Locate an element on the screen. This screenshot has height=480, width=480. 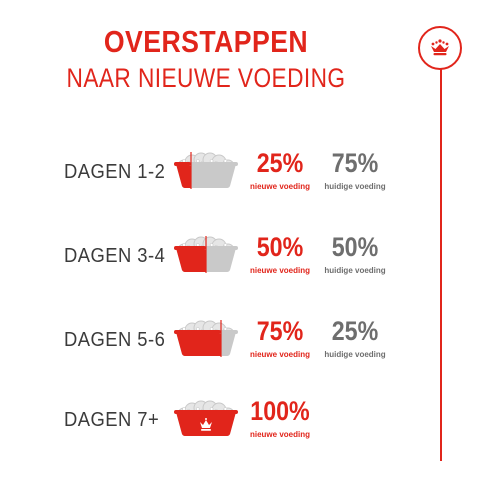
brand-rail-line is located at coordinates (441, 263).